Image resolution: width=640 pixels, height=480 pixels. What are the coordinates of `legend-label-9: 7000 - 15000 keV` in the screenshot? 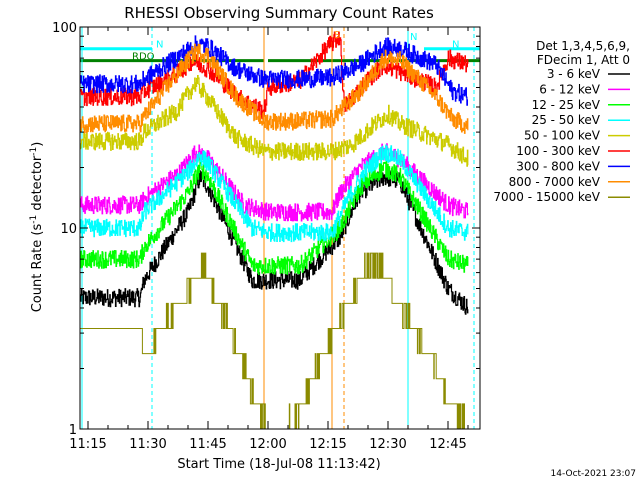 It's located at (546, 197).